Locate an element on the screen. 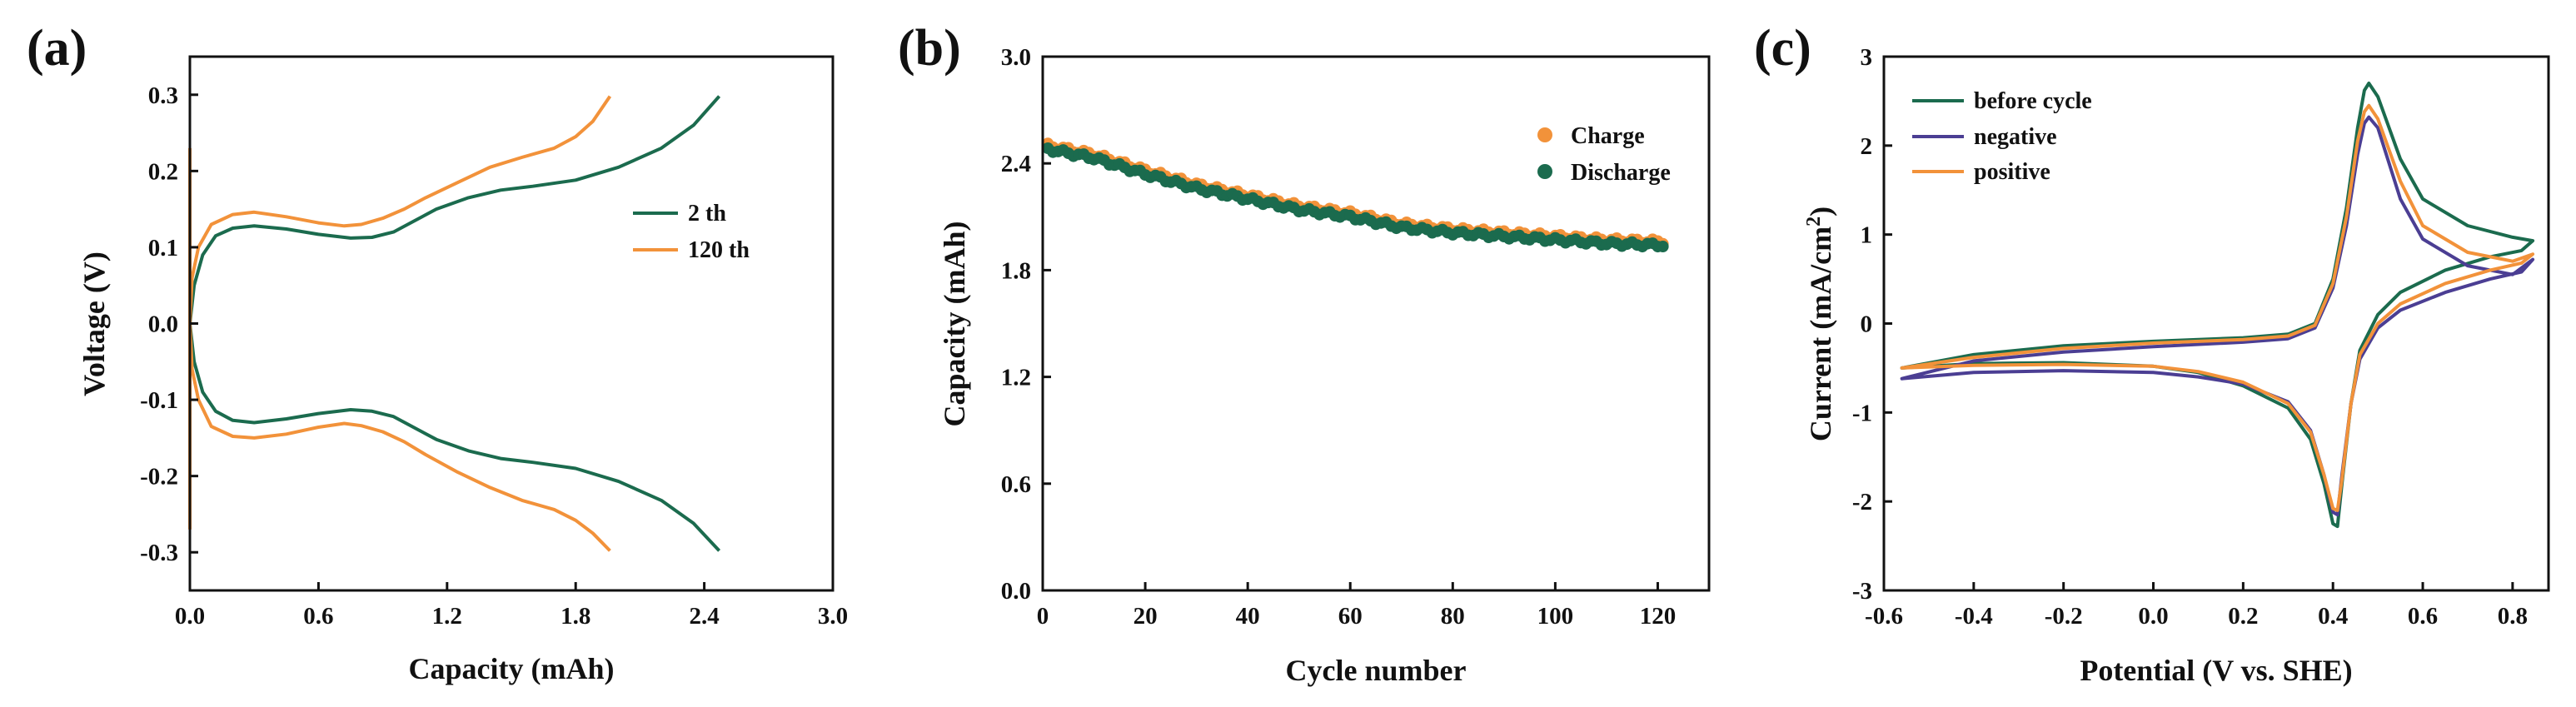 Image resolution: width=2576 pixels, height=707 pixels. x-tick-label: 3.0 is located at coordinates (833, 616).